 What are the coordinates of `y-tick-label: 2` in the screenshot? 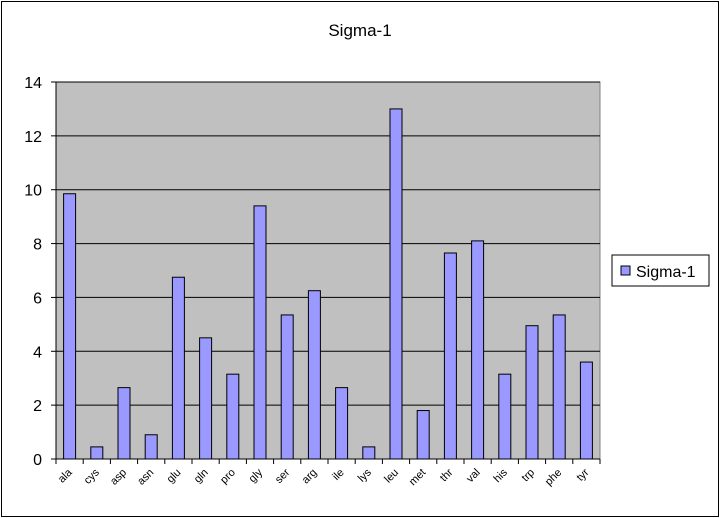 It's located at (37, 406).